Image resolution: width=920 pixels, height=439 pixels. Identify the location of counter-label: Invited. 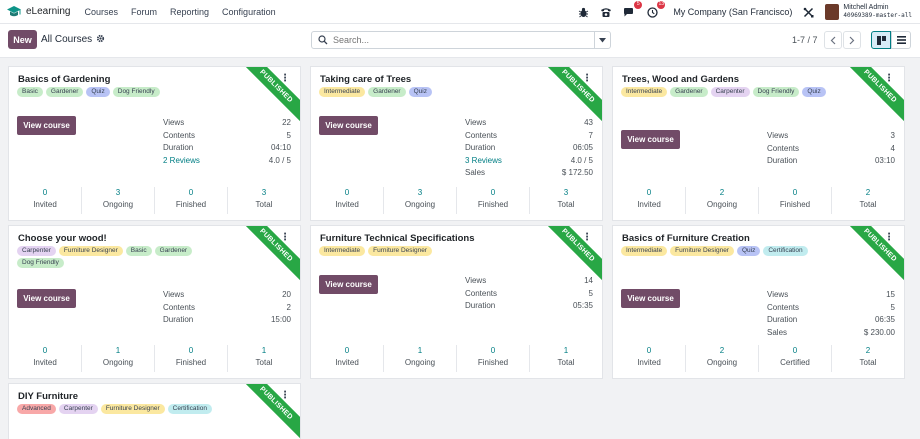
(45, 362).